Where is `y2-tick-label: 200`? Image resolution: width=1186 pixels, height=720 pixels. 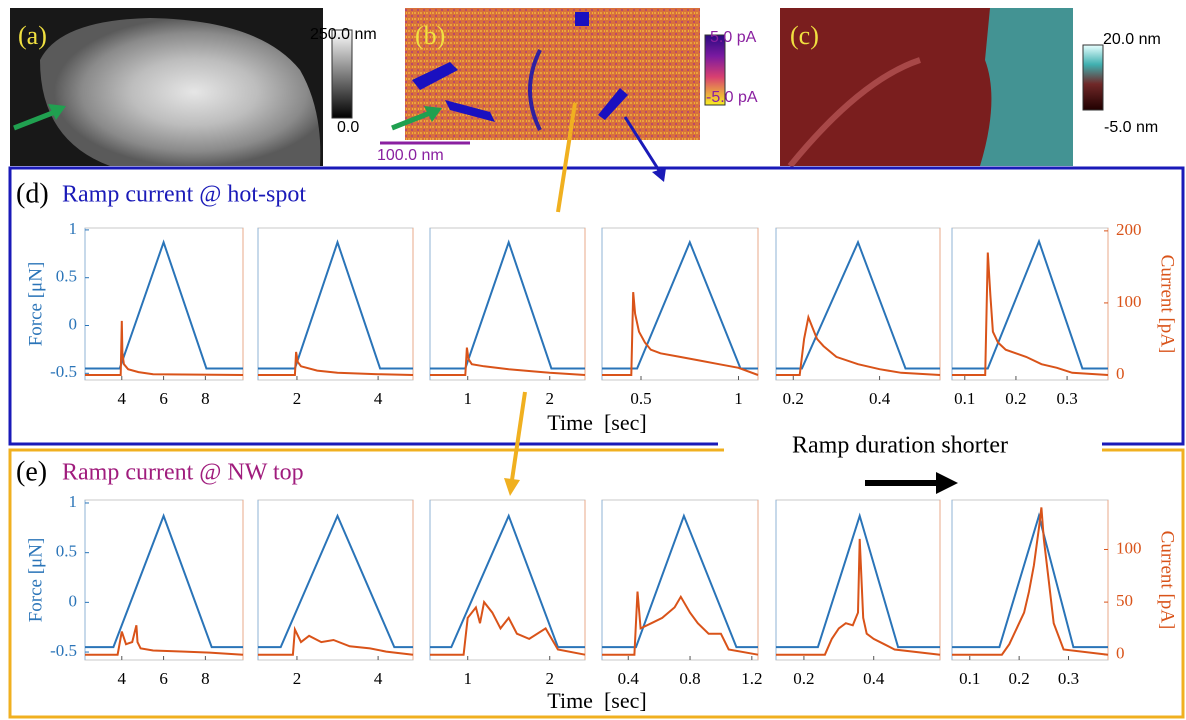
y2-tick-label: 200 is located at coordinates (1129, 229).